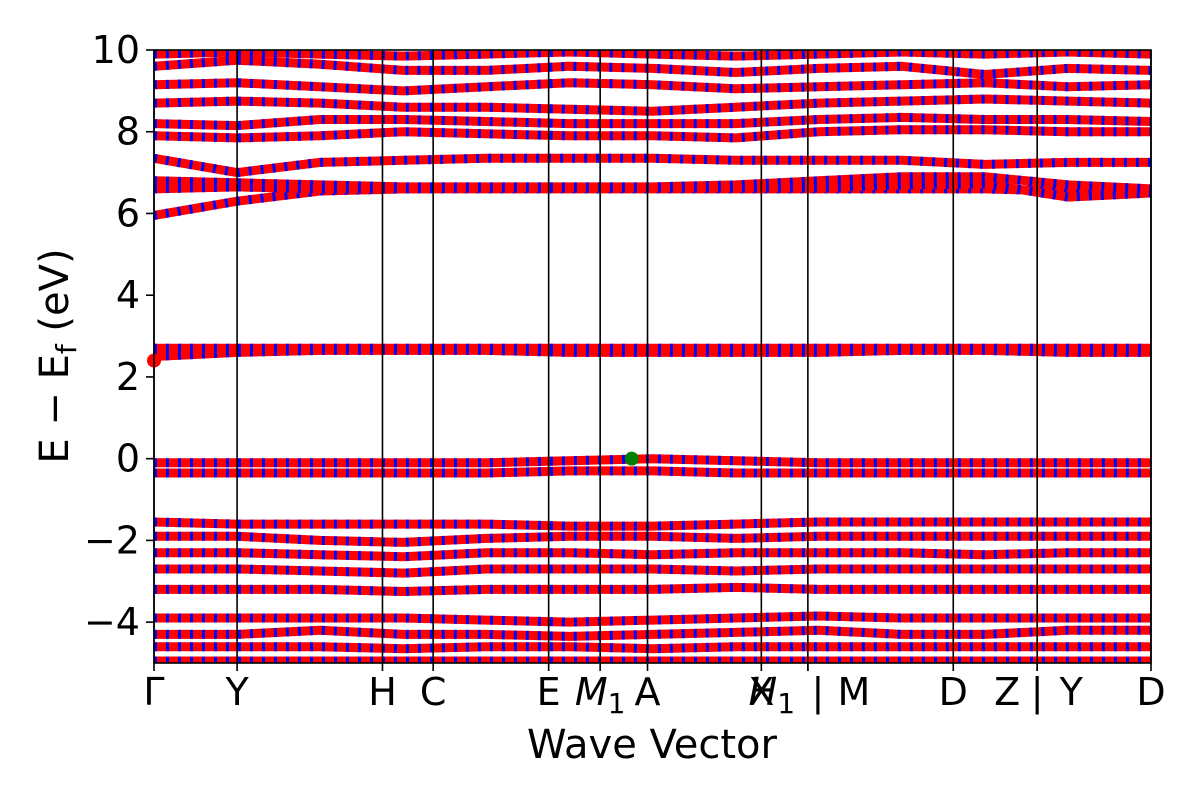 The image size is (1200, 800). What do you see at coordinates (652, 105) in the screenshot?
I see `band-6-spin-up` at bounding box center [652, 105].